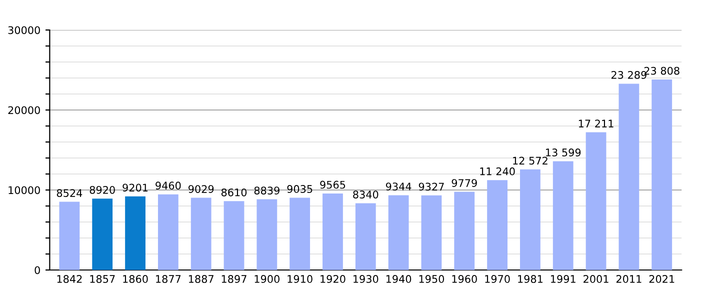 The image size is (710, 300). Describe the element at coordinates (234, 279) in the screenshot. I see `x-tick-label: 1897` at that location.